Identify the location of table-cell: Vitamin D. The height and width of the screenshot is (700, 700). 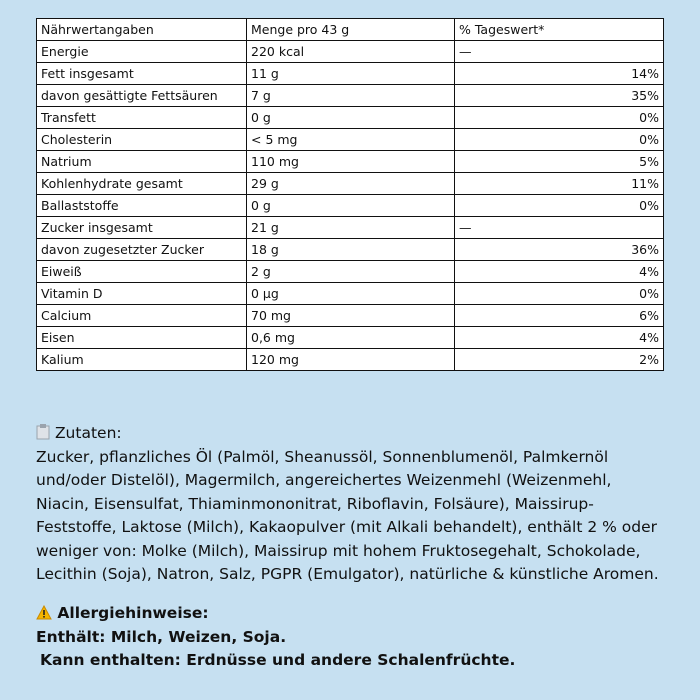
(141, 293).